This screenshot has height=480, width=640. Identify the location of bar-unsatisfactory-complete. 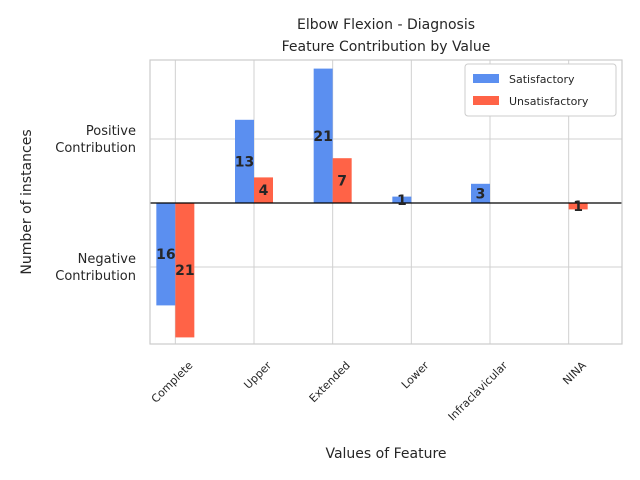
(185, 270).